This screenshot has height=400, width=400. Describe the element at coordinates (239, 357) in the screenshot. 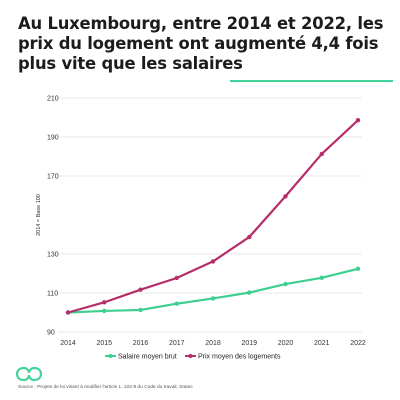

I see `legend-label: Prix moyen des logements` at that location.